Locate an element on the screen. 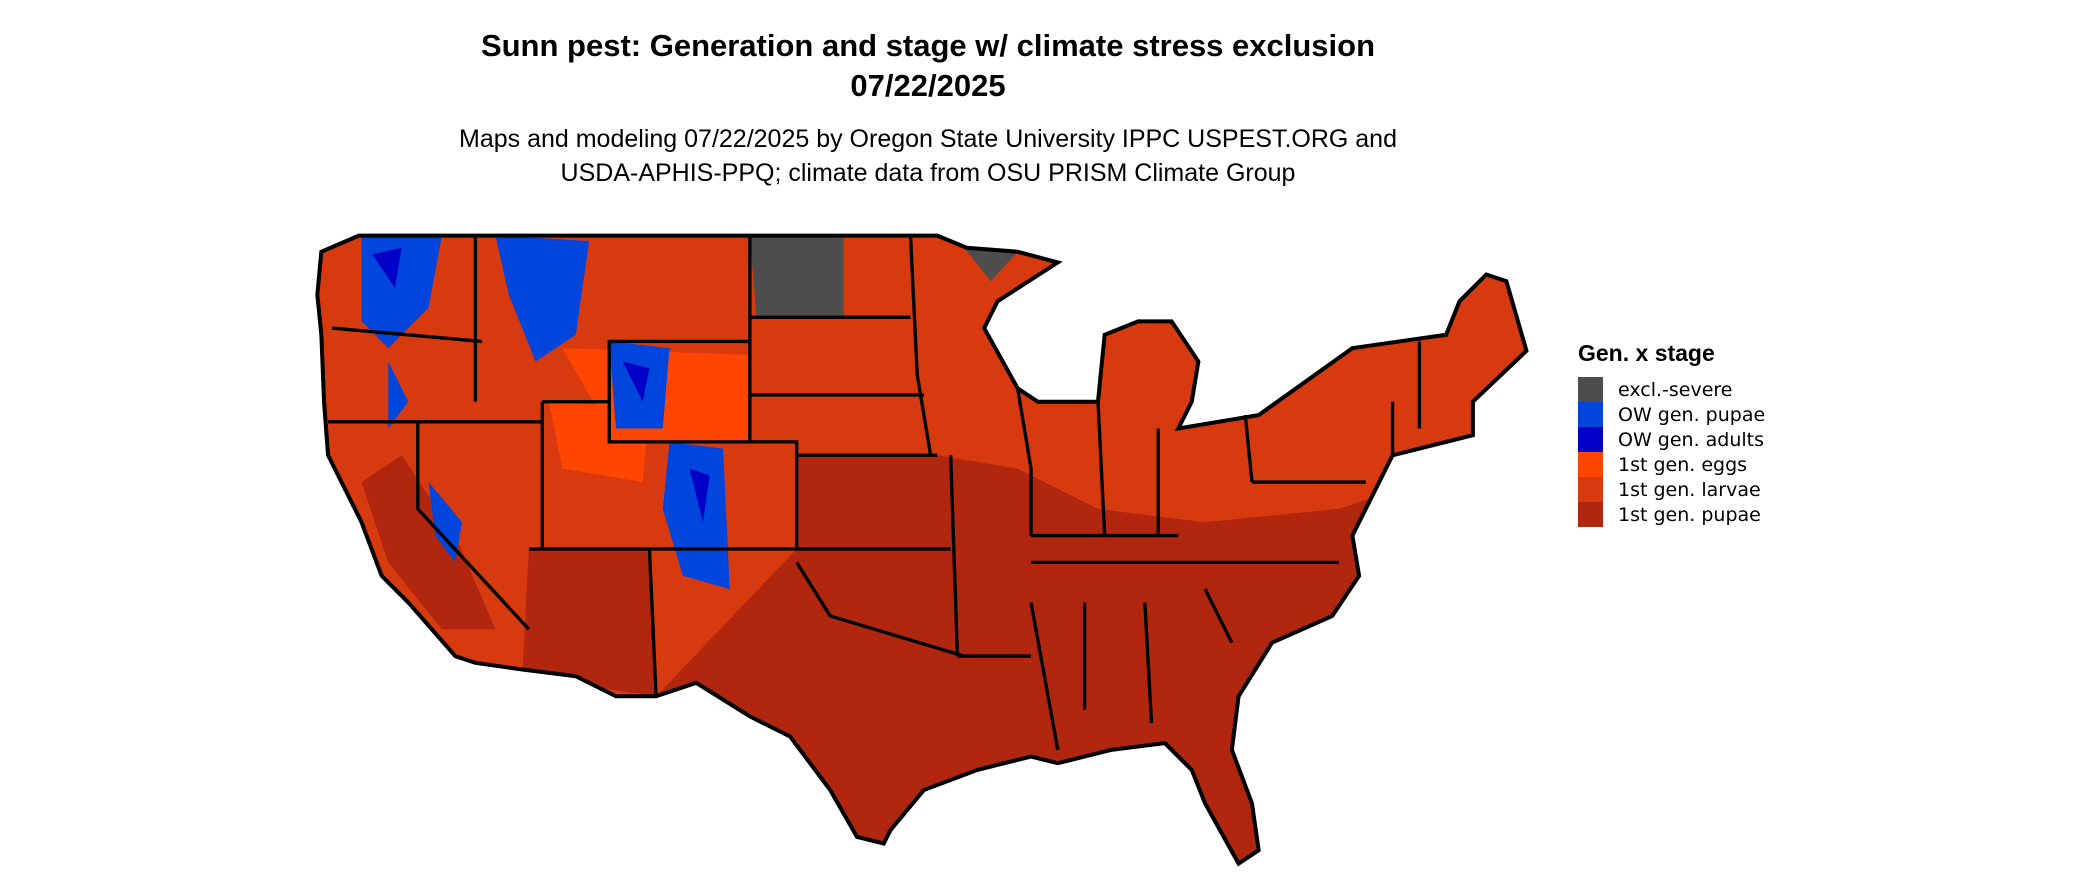 This screenshot has width=2100, height=892. legend-label: OW gen. pupae is located at coordinates (1692, 414).